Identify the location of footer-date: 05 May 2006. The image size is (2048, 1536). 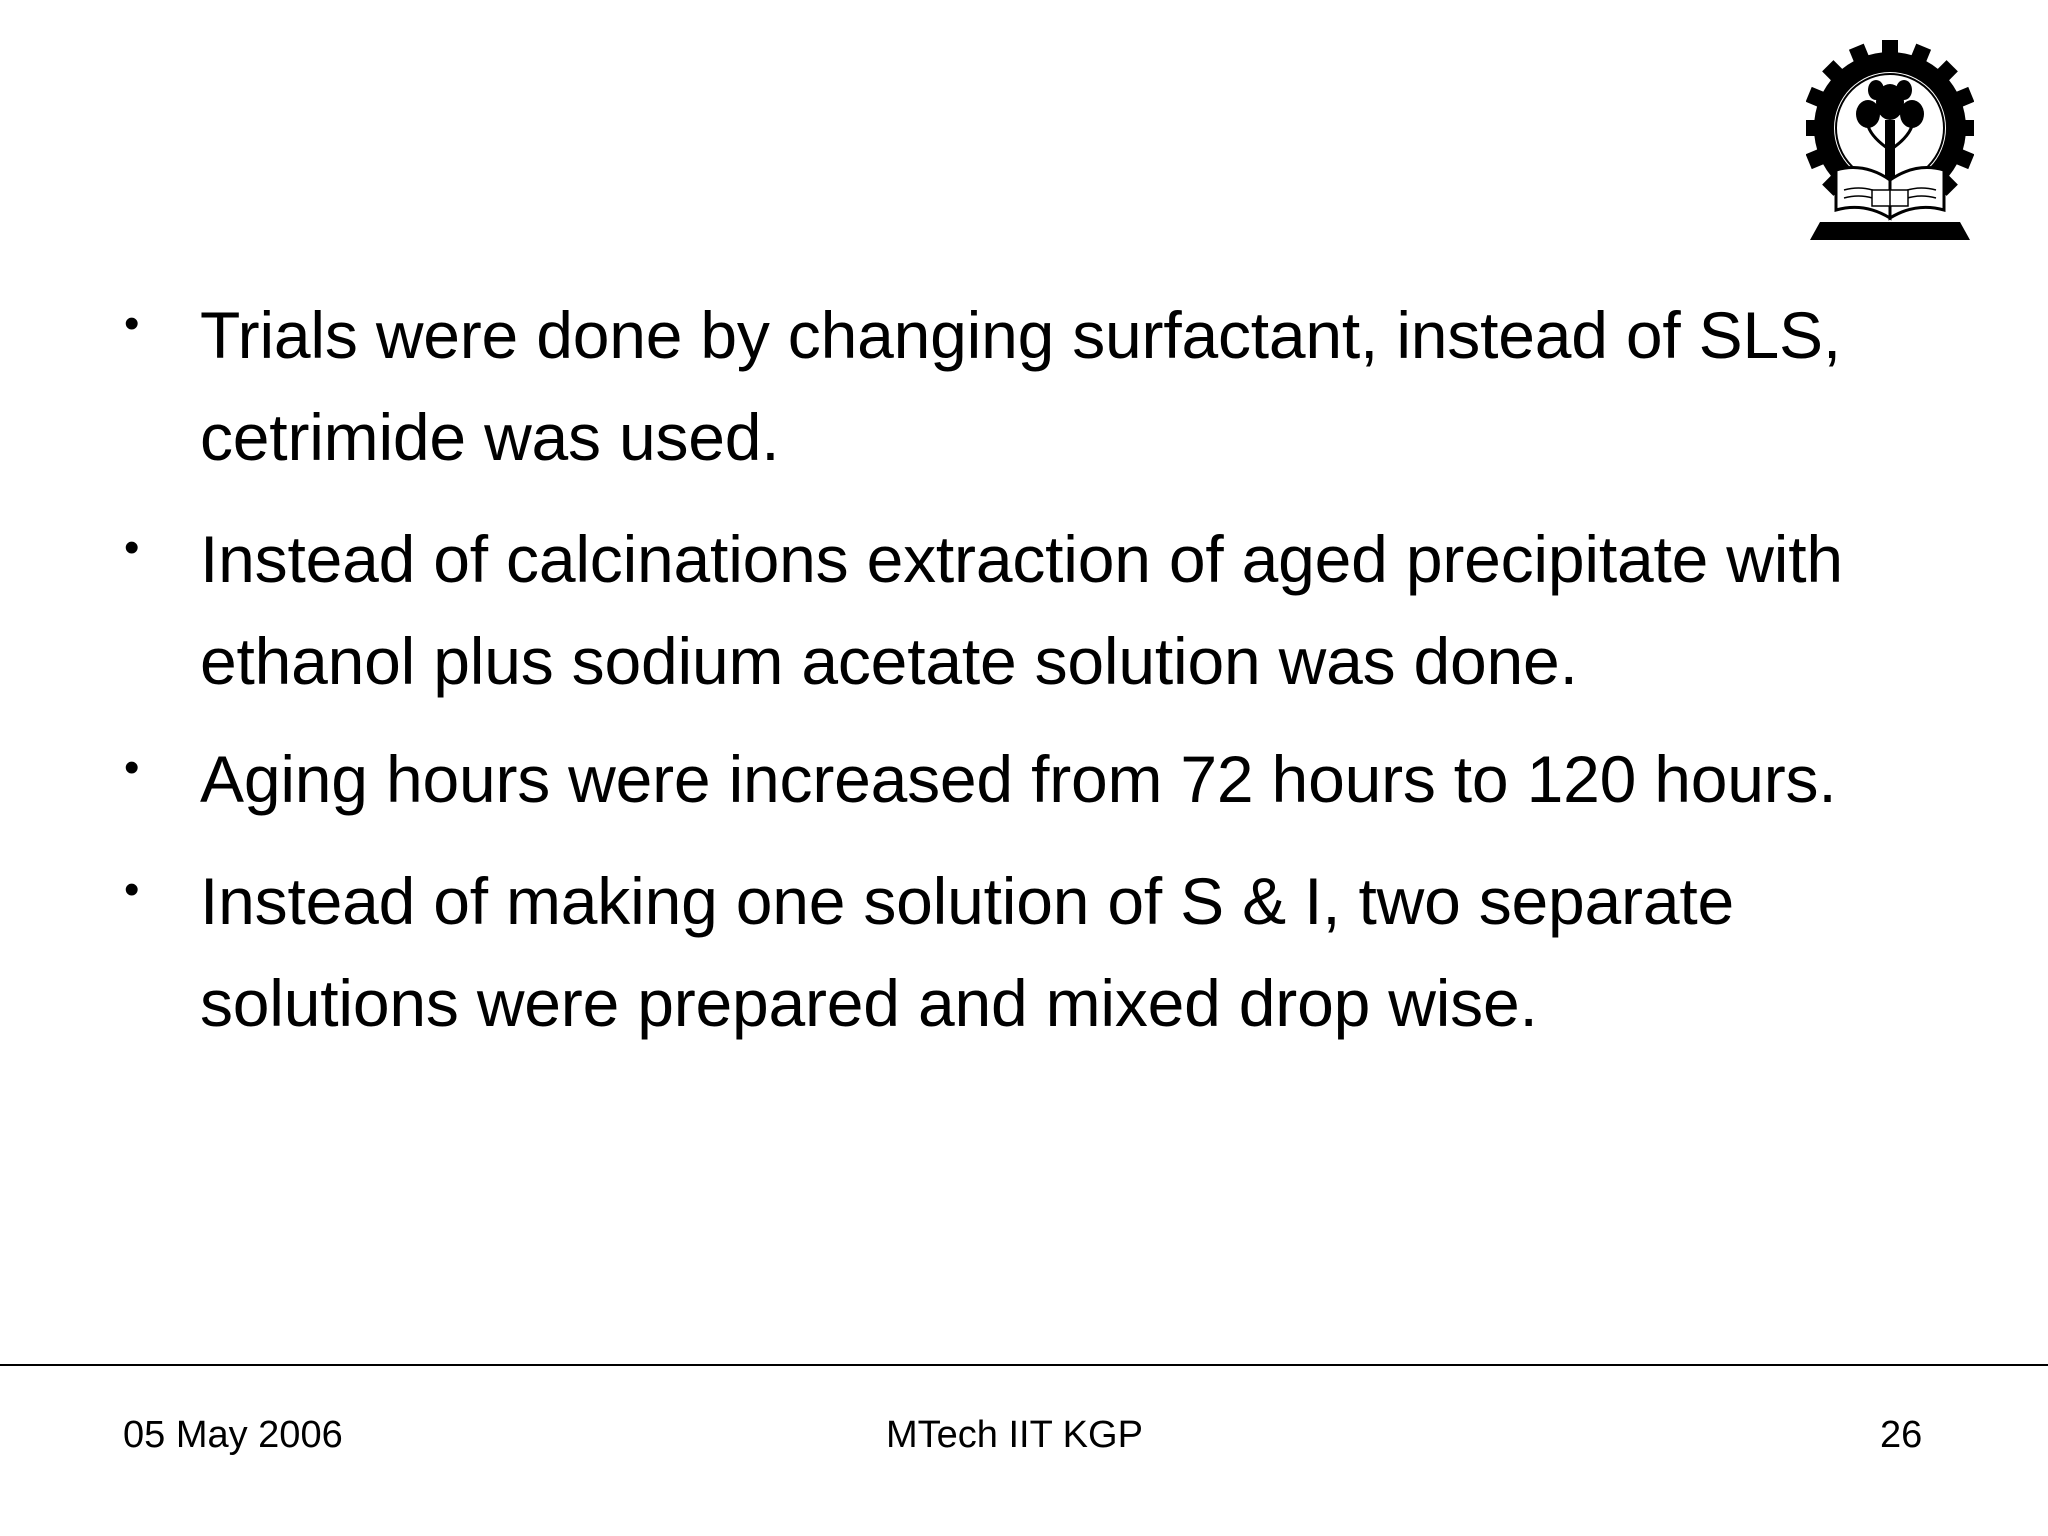
(233, 1435).